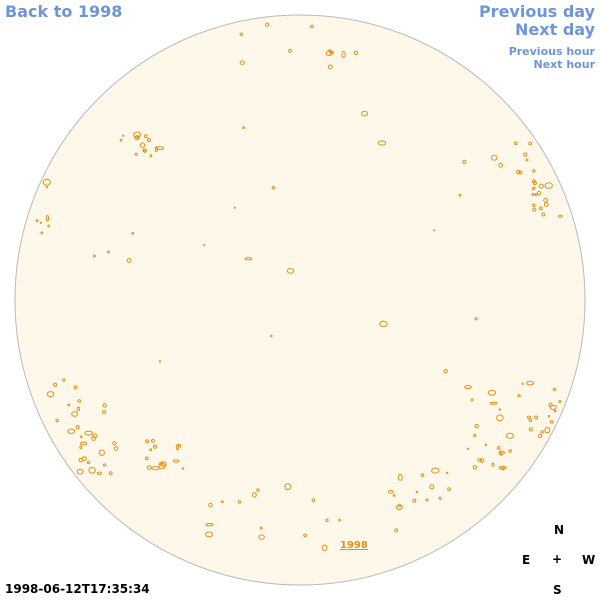 This screenshot has height=600, width=600. What do you see at coordinates (555, 29) in the screenshot?
I see `next-day-link: Next day` at bounding box center [555, 29].